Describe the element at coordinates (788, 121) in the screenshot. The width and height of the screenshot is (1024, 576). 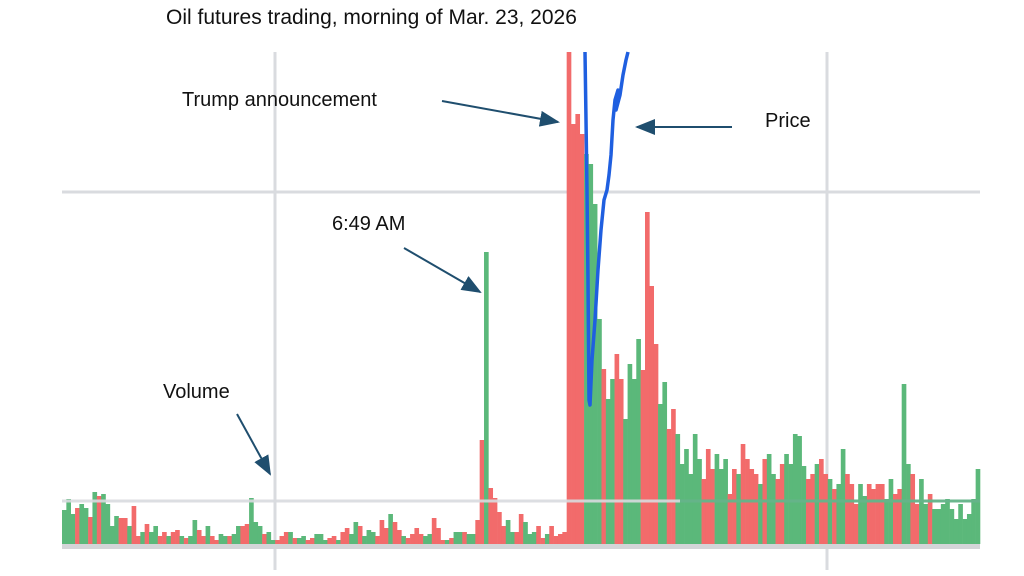
I see `annotation-price: Price` at that location.